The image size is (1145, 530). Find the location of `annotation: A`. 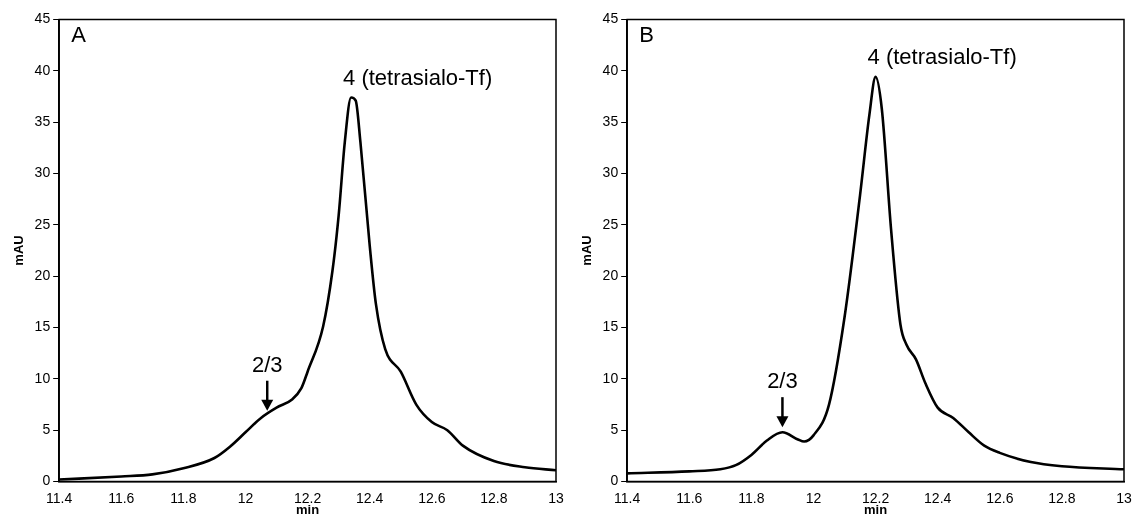

annotation: A is located at coordinates (79, 35).